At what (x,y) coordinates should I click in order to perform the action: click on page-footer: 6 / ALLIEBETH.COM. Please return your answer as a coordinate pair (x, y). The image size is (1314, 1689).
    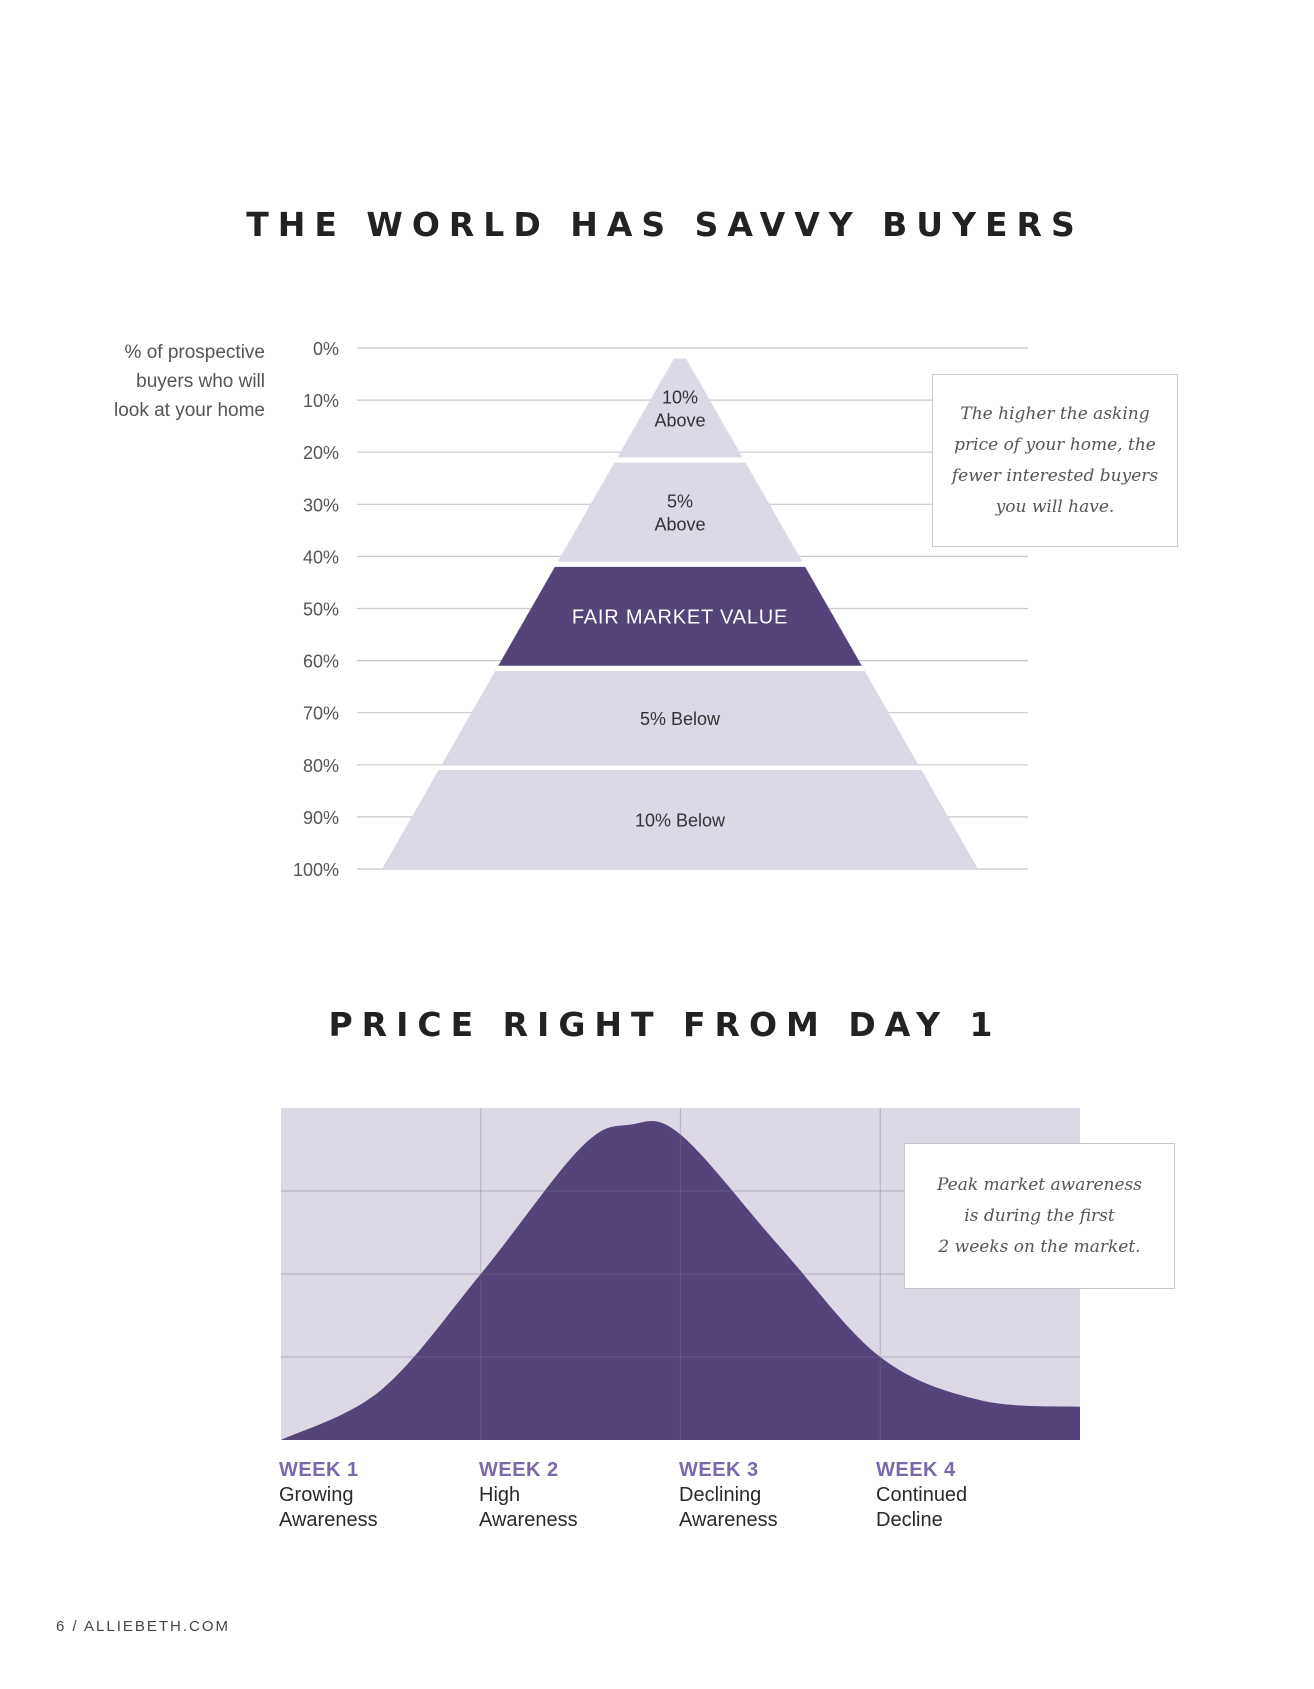
    Looking at the image, I should click on (143, 1626).